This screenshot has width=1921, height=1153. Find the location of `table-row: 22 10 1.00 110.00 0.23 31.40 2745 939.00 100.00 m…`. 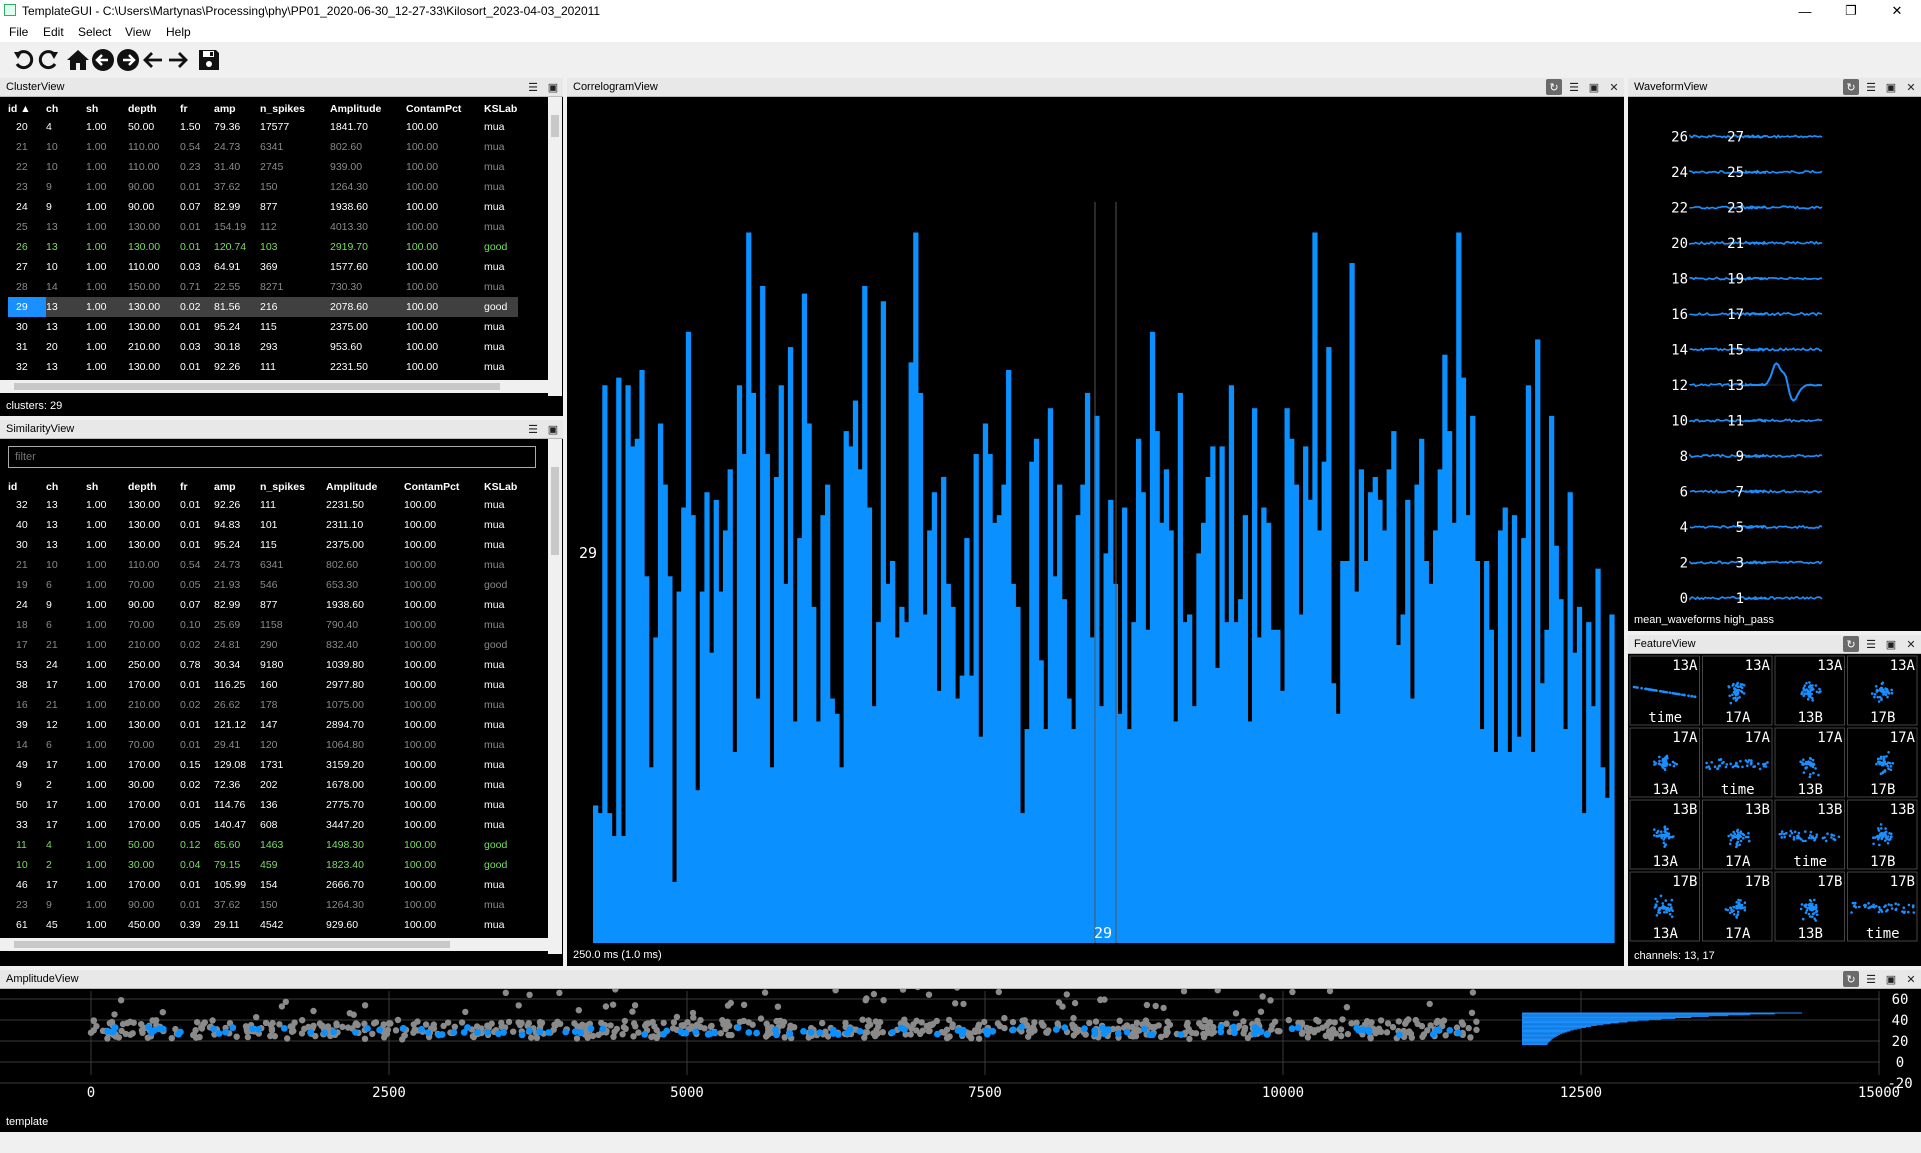

table-row: 22 10 1.00 110.00 0.23 31.40 2745 939.00 100.00 m… is located at coordinates (263, 167).